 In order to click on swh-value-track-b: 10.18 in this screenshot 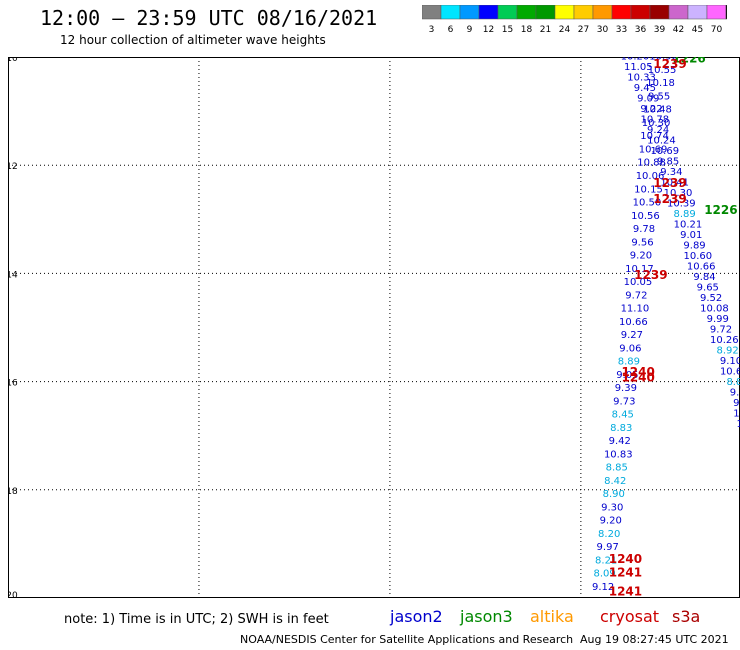, I will do `click(660, 83)`.